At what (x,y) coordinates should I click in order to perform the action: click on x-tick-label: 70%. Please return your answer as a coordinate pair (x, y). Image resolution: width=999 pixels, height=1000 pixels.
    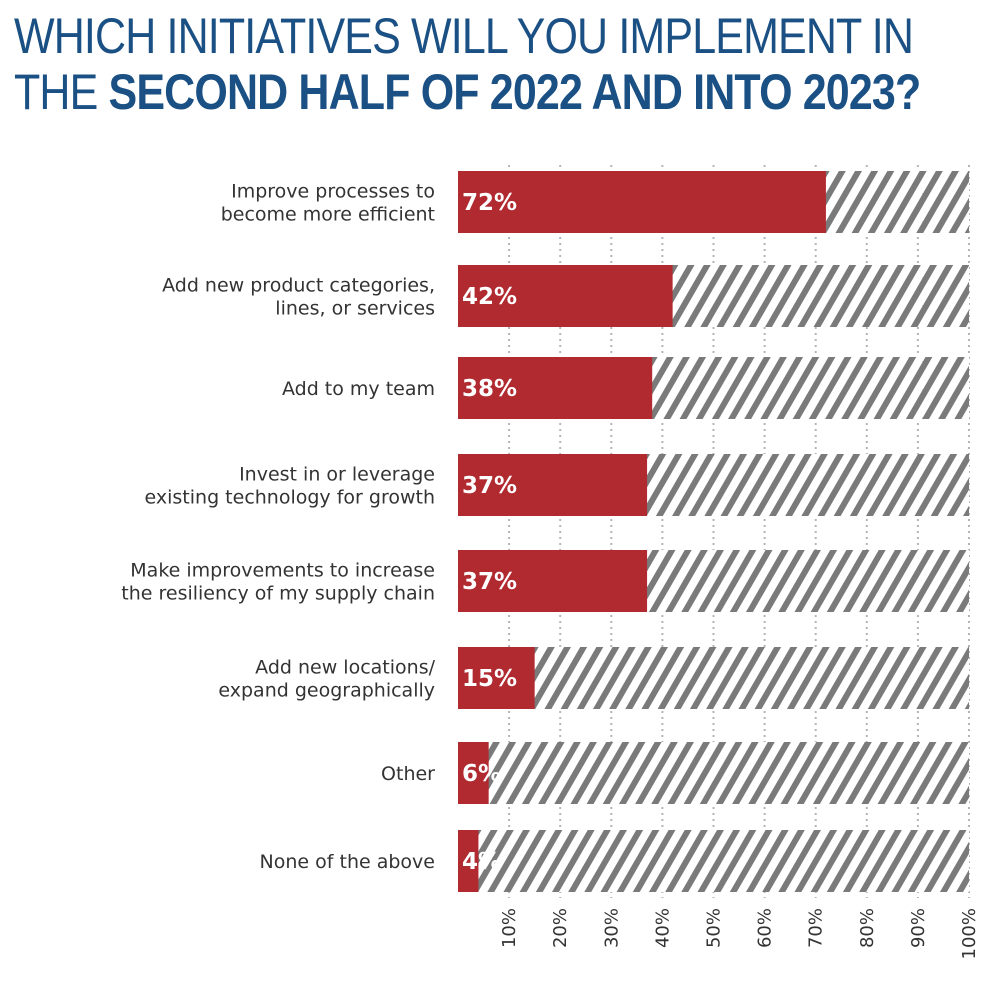
    Looking at the image, I should click on (816, 928).